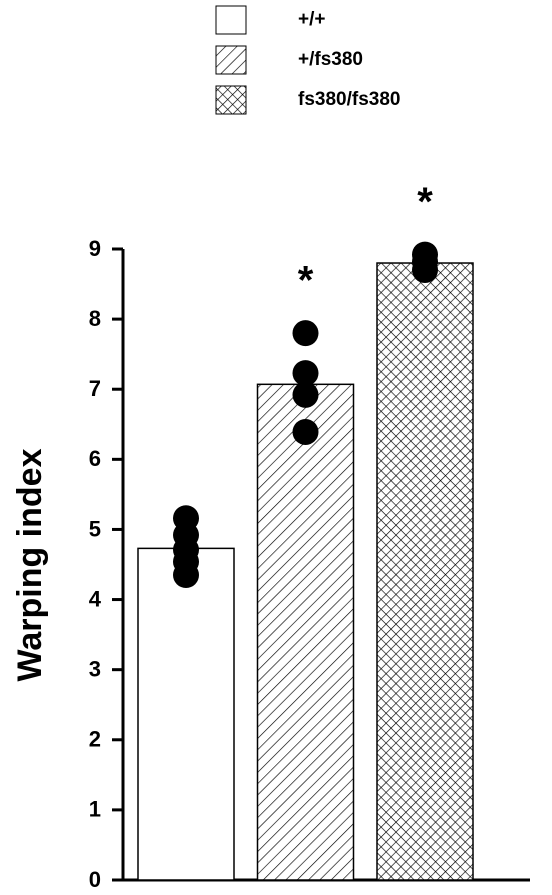  Describe the element at coordinates (311, 19) in the screenshot. I see `legend-label: +/+` at that location.